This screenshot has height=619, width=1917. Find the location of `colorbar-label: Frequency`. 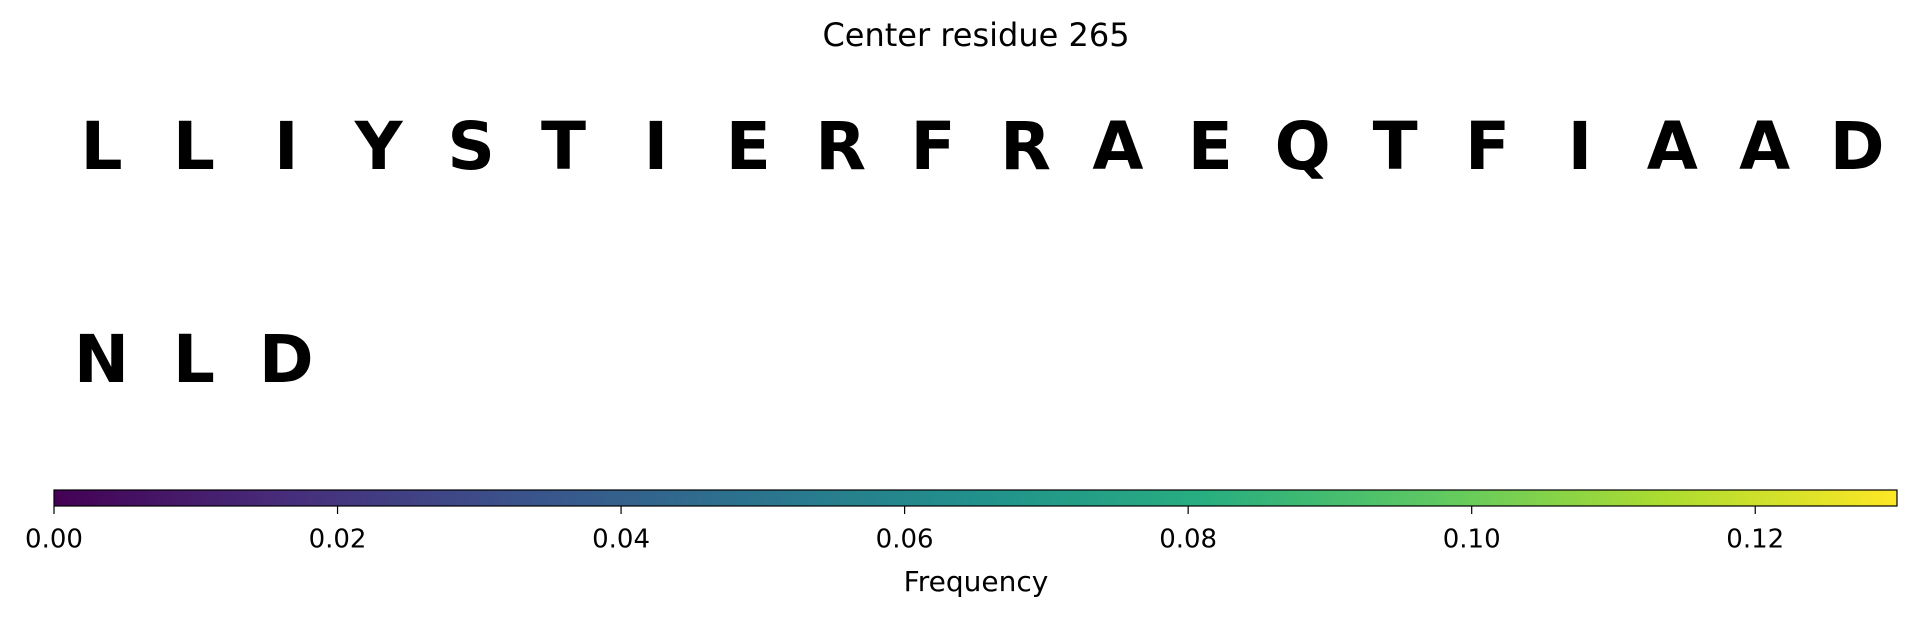

colorbar-label: Frequency is located at coordinates (976, 581).